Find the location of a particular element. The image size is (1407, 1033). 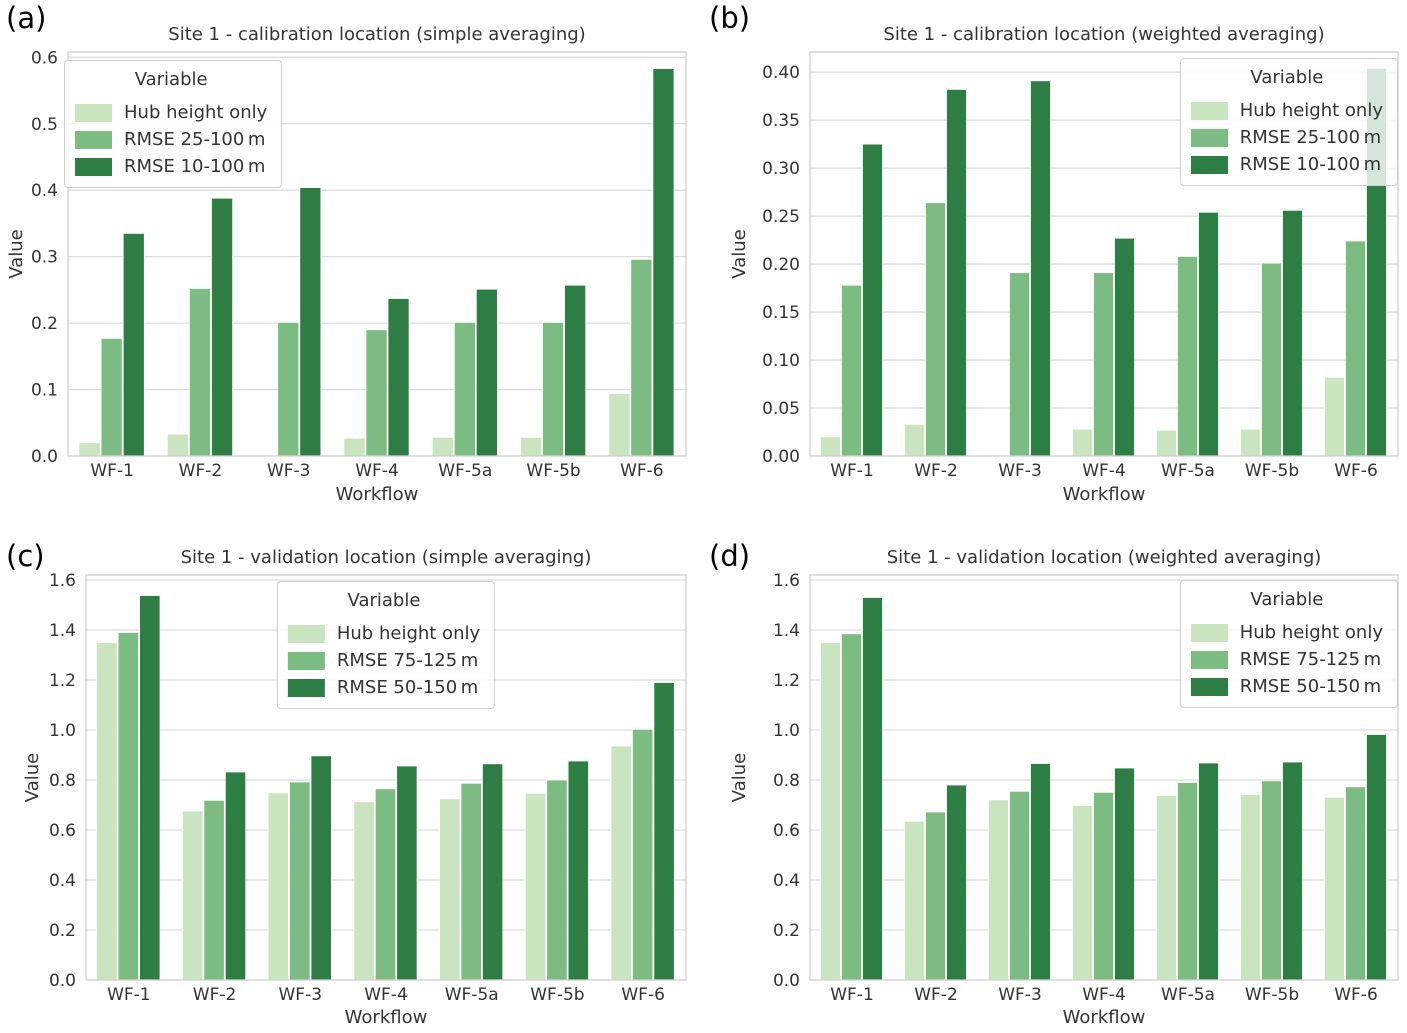

y-tick-label: 0.00 is located at coordinates (781, 457).